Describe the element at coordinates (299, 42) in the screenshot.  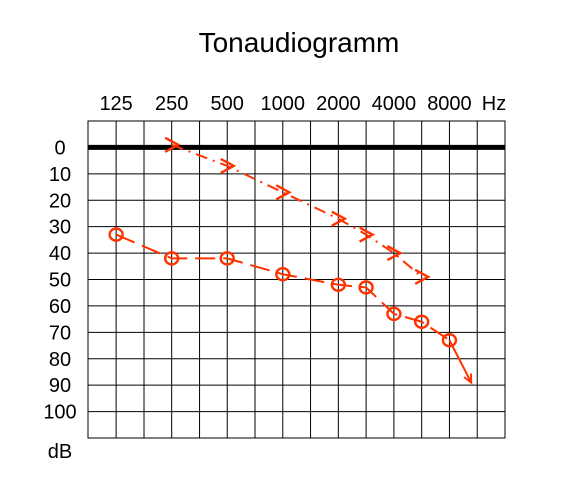
I see `chart-title: Tonaudiogramm` at that location.